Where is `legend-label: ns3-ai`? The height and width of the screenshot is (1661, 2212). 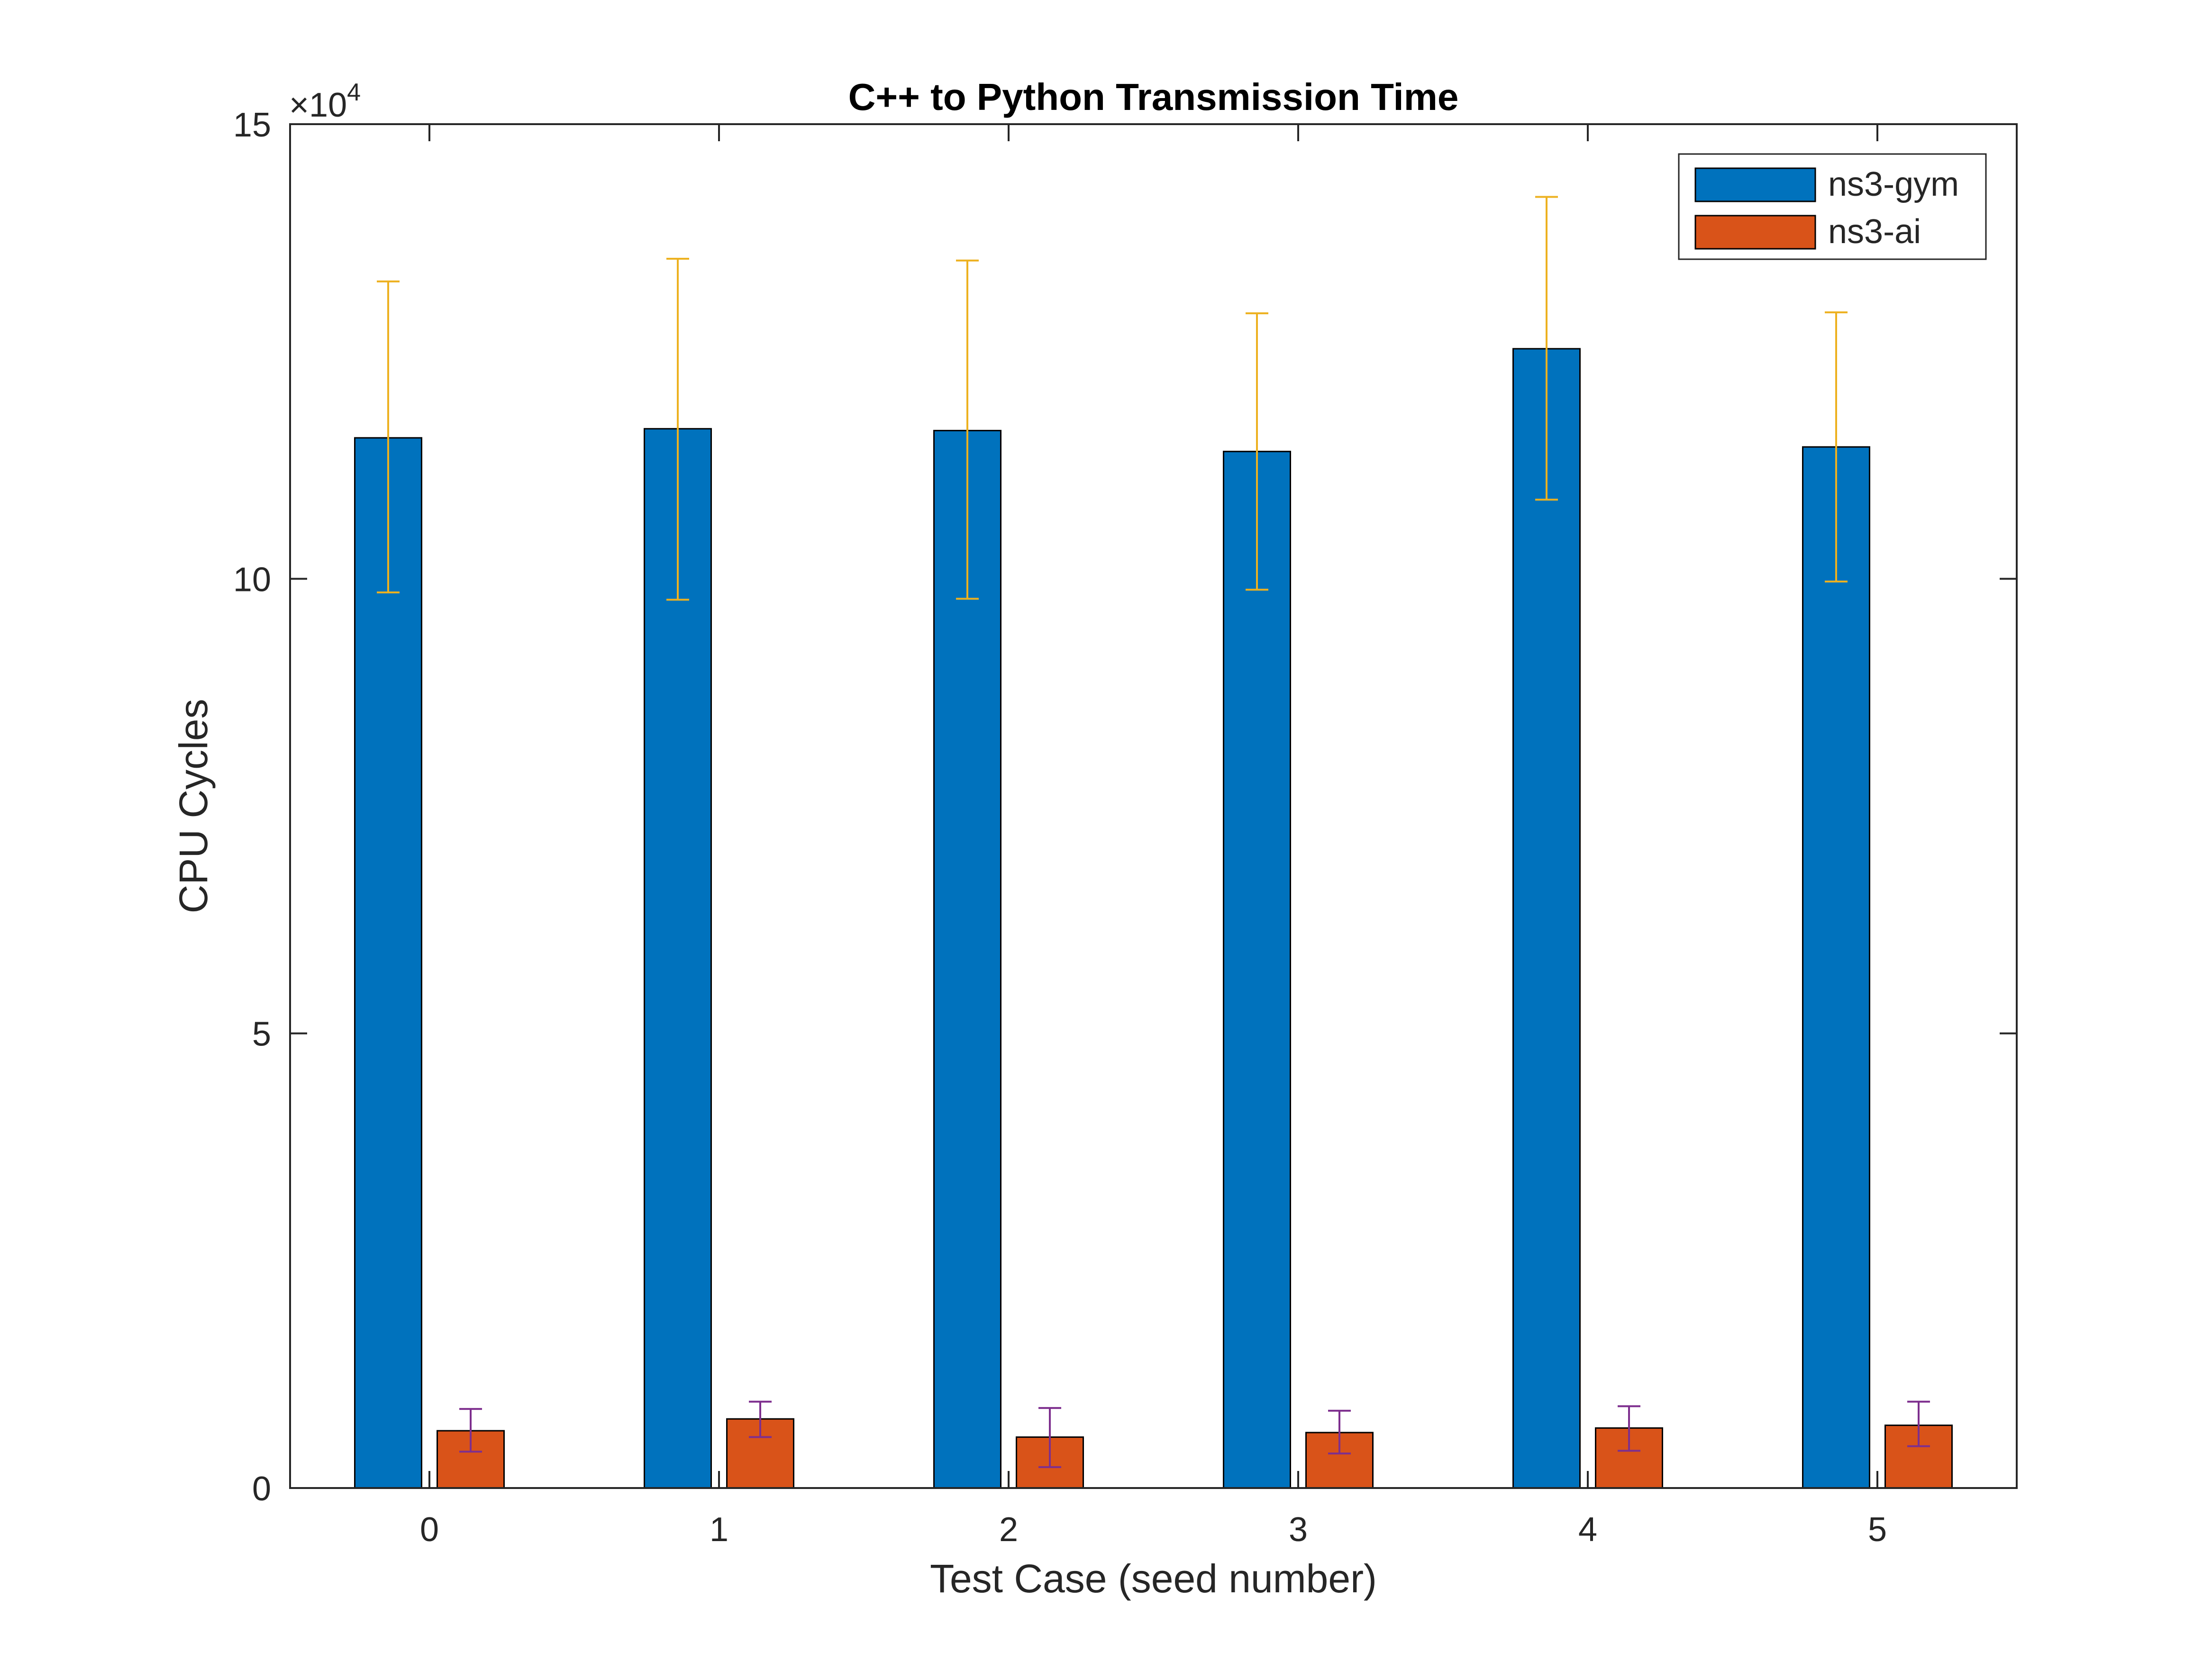
legend-label: ns3-ai is located at coordinates (1874, 232).